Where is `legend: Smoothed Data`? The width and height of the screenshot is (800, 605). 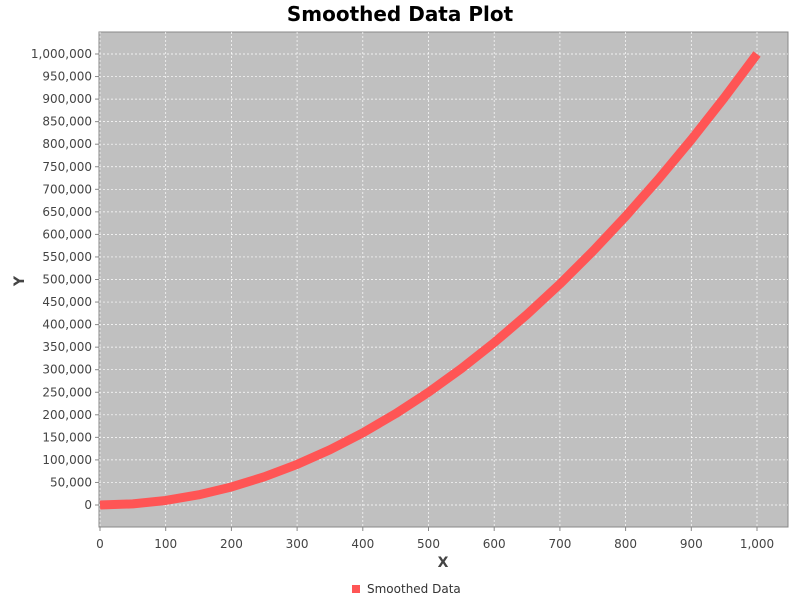 legend: Smoothed Data is located at coordinates (406, 589).